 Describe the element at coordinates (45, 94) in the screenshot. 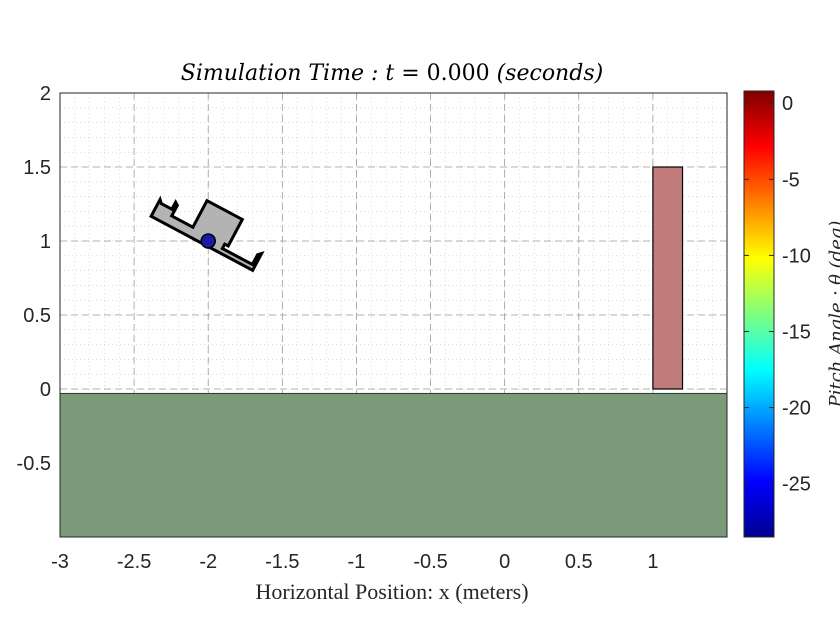

I see `y-tick-label: 2` at that location.